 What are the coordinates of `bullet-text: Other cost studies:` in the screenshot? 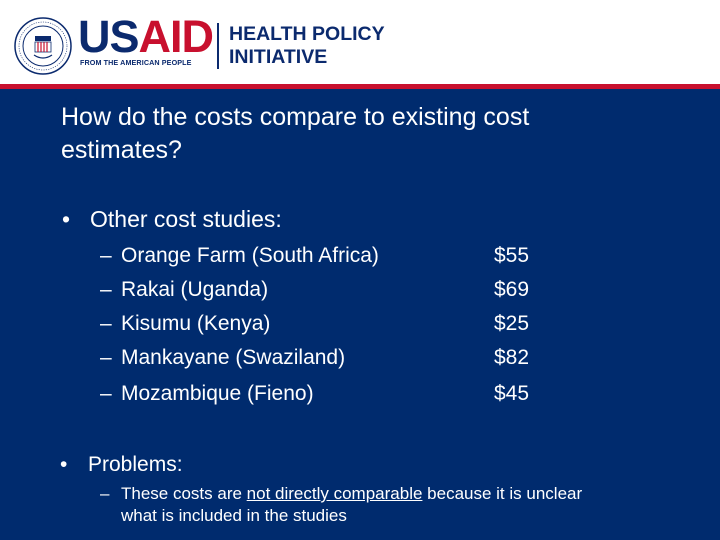 It's located at (186, 219).